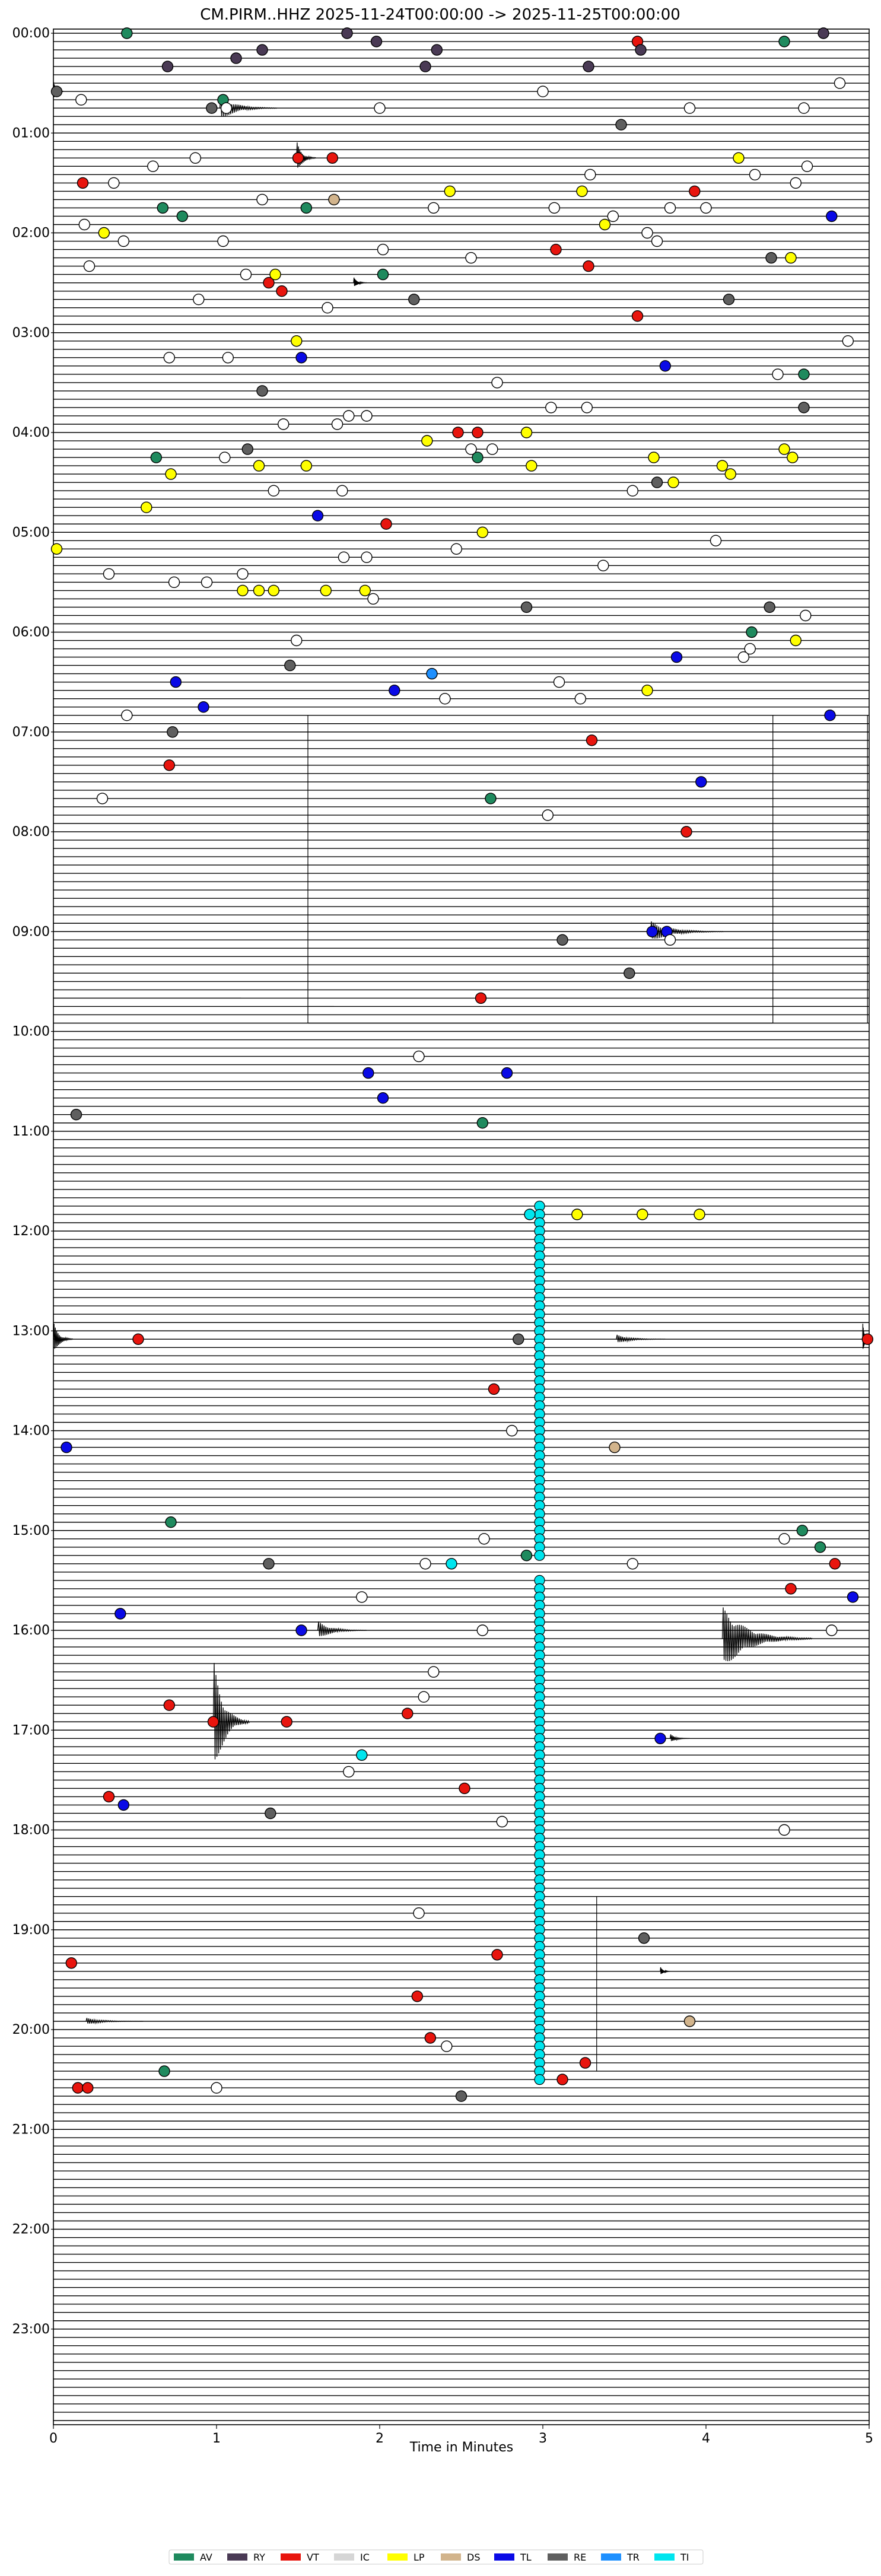 Image resolution: width=881 pixels, height=2576 pixels. I want to click on hour-tick-label: 09:00, so click(31, 931).